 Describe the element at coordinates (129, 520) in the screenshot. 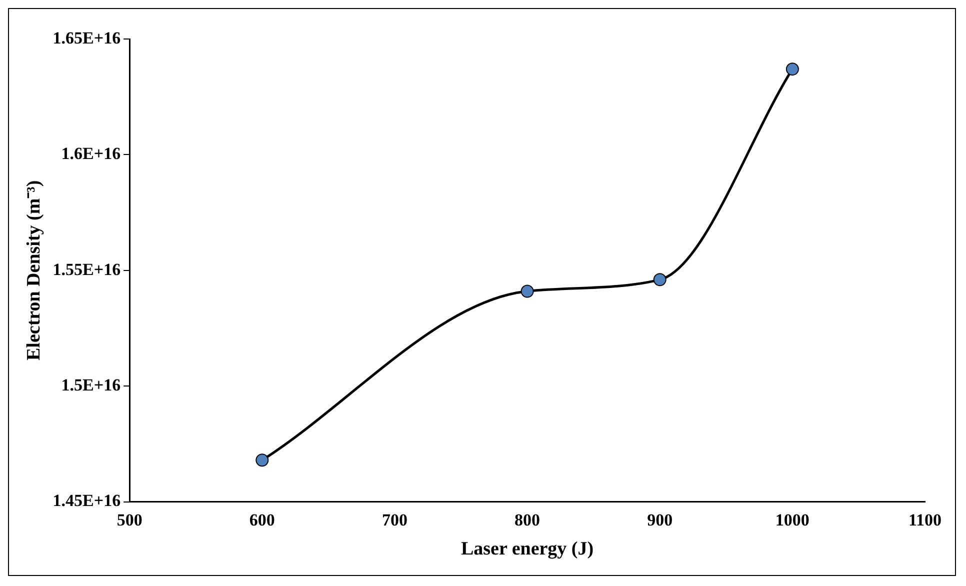

I see `x-tick-label: 500` at that location.